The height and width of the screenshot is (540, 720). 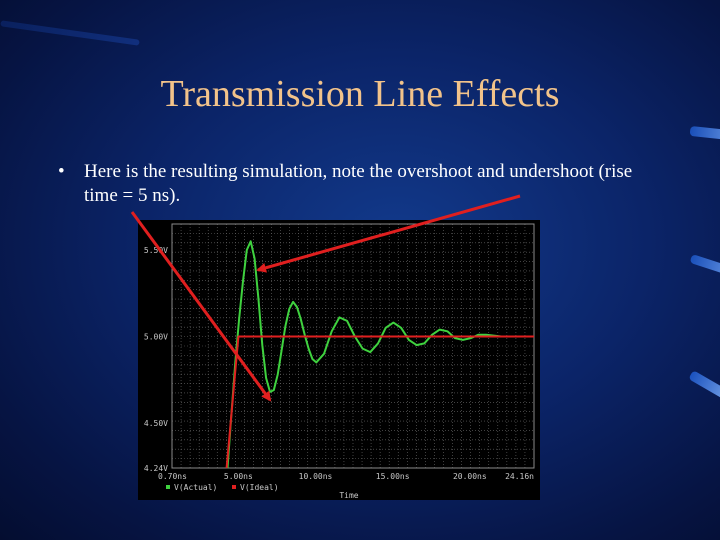 I want to click on y-tick-label: 4.24V, so click(x=156, y=468).